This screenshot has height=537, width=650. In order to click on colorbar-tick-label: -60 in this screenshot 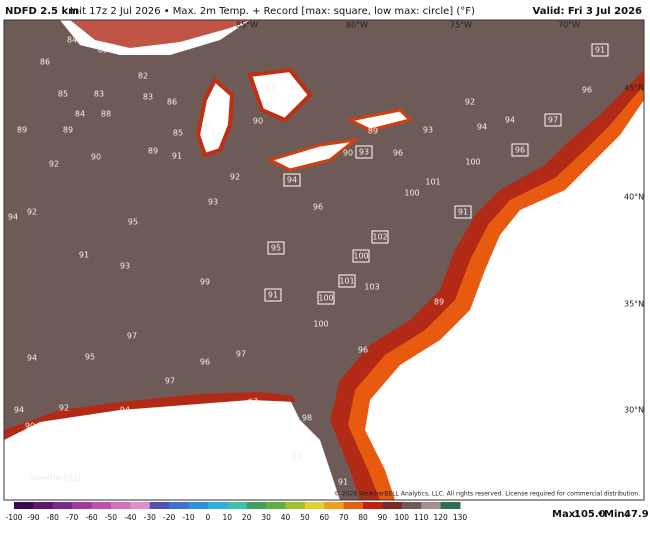, I will do `click(91, 517)`.